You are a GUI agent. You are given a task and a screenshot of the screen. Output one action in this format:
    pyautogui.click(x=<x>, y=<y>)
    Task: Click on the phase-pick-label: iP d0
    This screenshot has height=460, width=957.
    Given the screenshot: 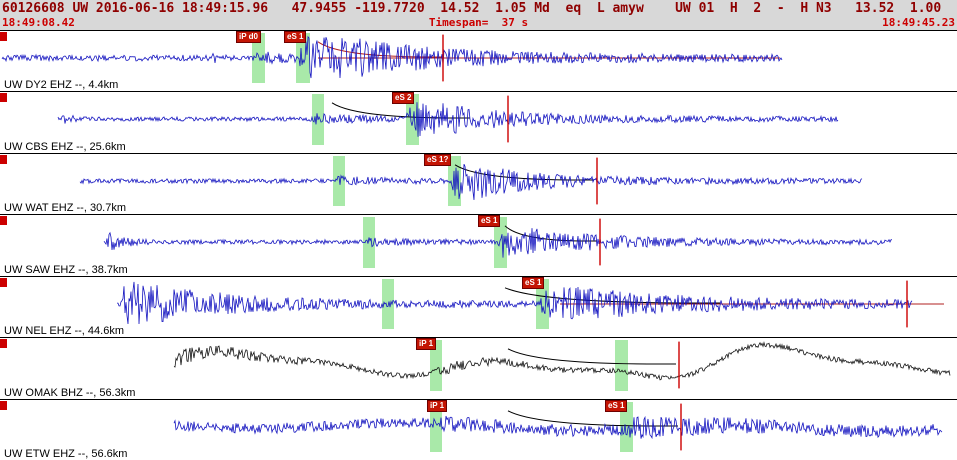 What is the action you would take?
    pyautogui.click(x=248, y=37)
    